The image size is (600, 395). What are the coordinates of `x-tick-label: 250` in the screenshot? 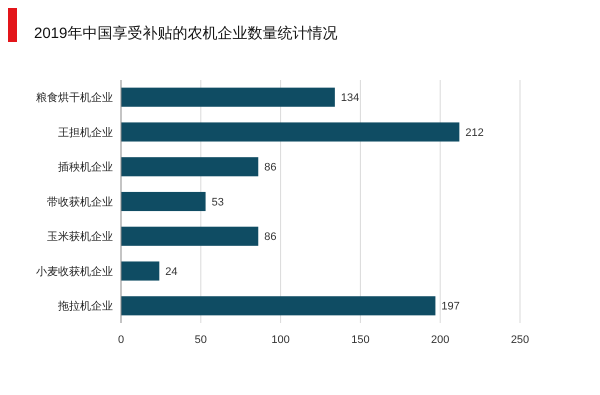 It's located at (520, 340).